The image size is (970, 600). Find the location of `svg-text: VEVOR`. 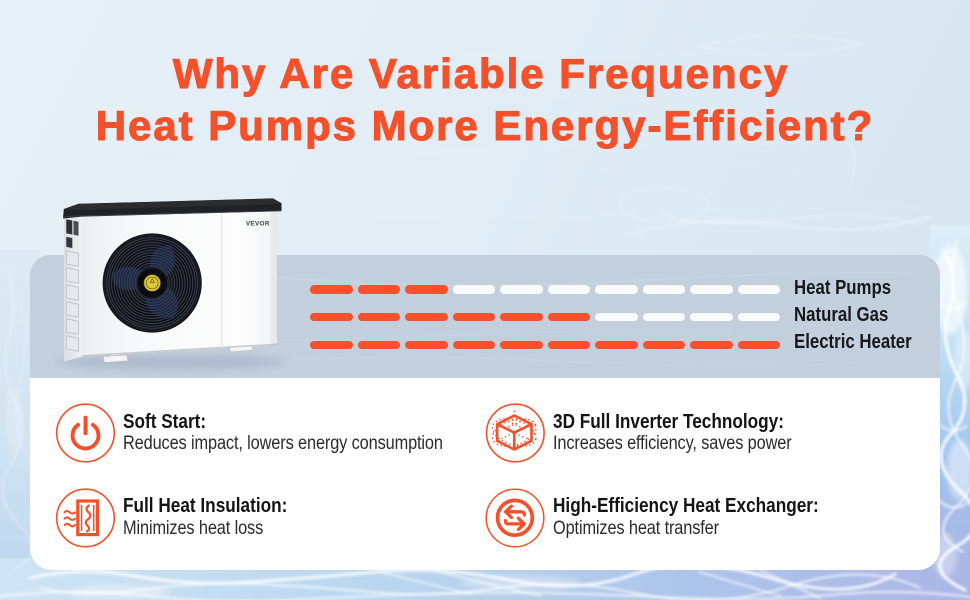

svg-text: VEVOR is located at coordinates (258, 224).